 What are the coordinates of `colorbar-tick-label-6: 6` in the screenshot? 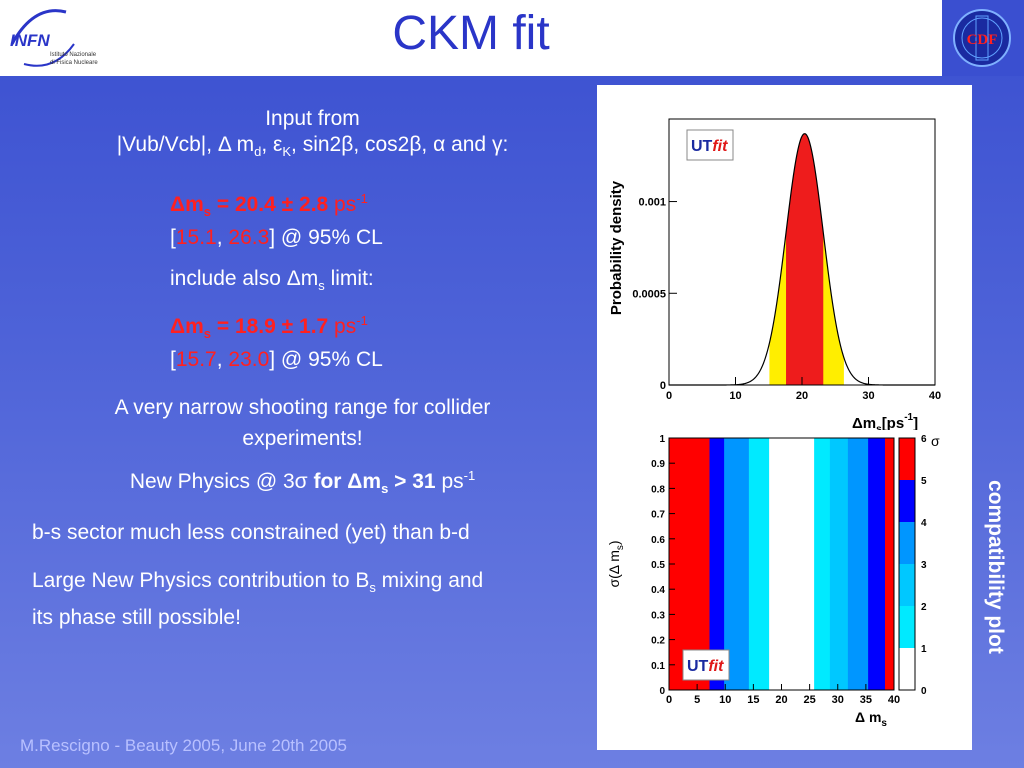 It's located at (924, 439).